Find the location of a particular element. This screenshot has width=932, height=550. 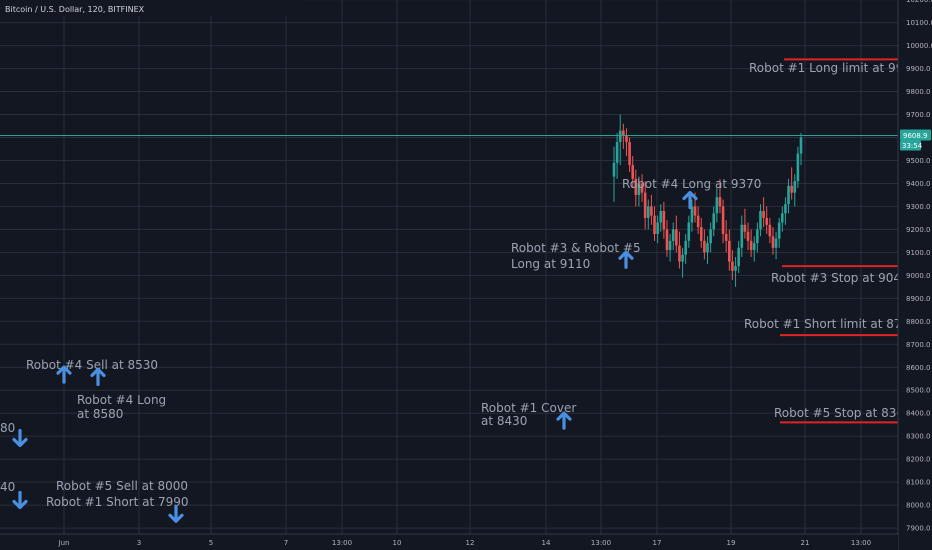

y-tick-label: 9900.0 is located at coordinates (918, 69).